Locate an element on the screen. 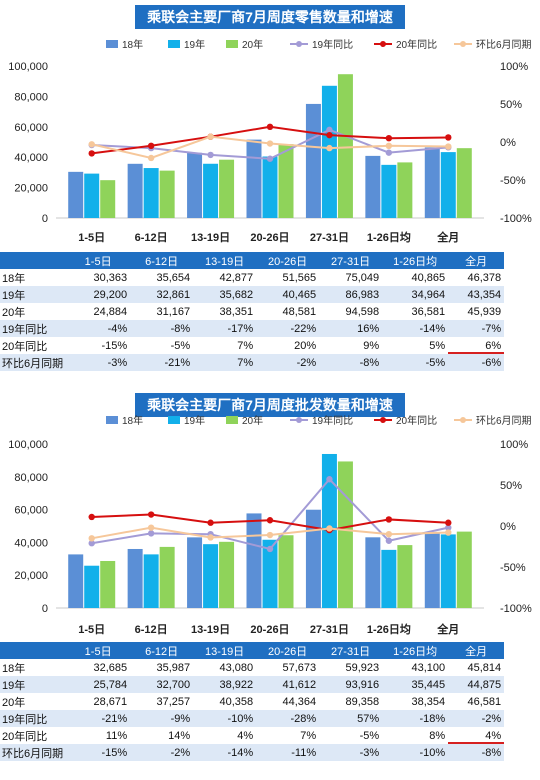  legend-marker-line-yoy19 is located at coordinates (299, 420).